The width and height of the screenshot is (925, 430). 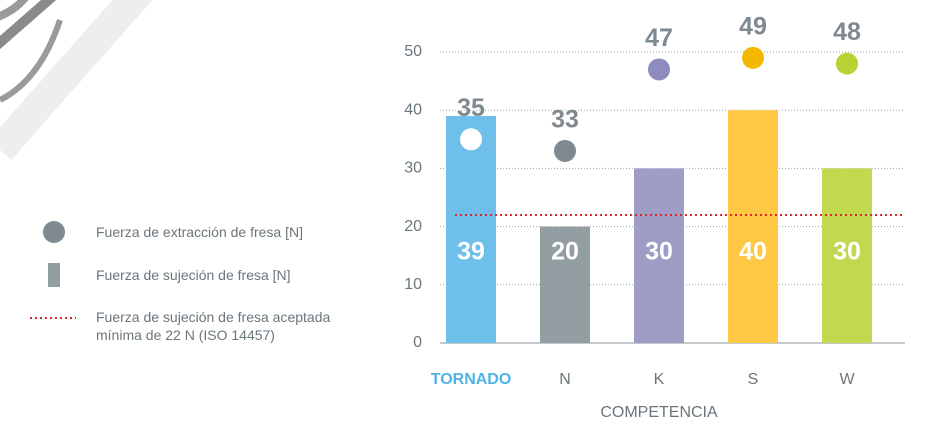 I want to click on x-axis-title: COMPETENCIA, so click(x=659, y=412).